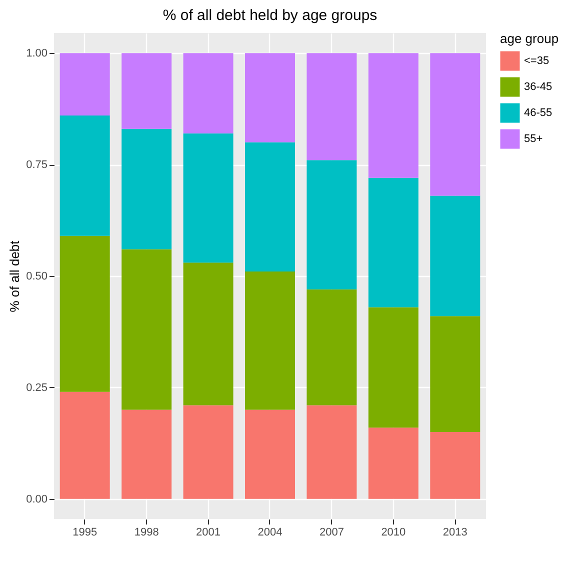  What do you see at coordinates (37, 54) in the screenshot?
I see `y-tick-label: 1.00` at bounding box center [37, 54].